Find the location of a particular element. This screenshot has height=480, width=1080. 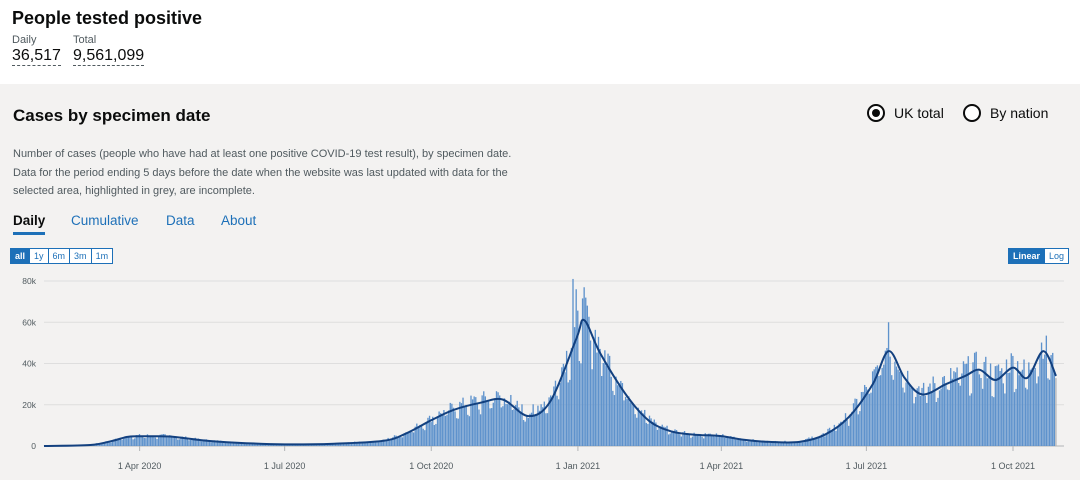

range-3m-button: 3m is located at coordinates (81, 256).